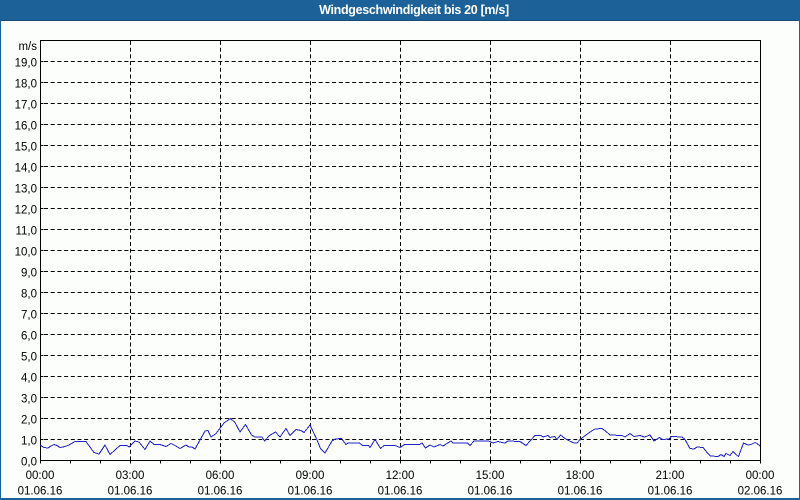  I want to click on svg-text: 03:00, so click(130, 476).